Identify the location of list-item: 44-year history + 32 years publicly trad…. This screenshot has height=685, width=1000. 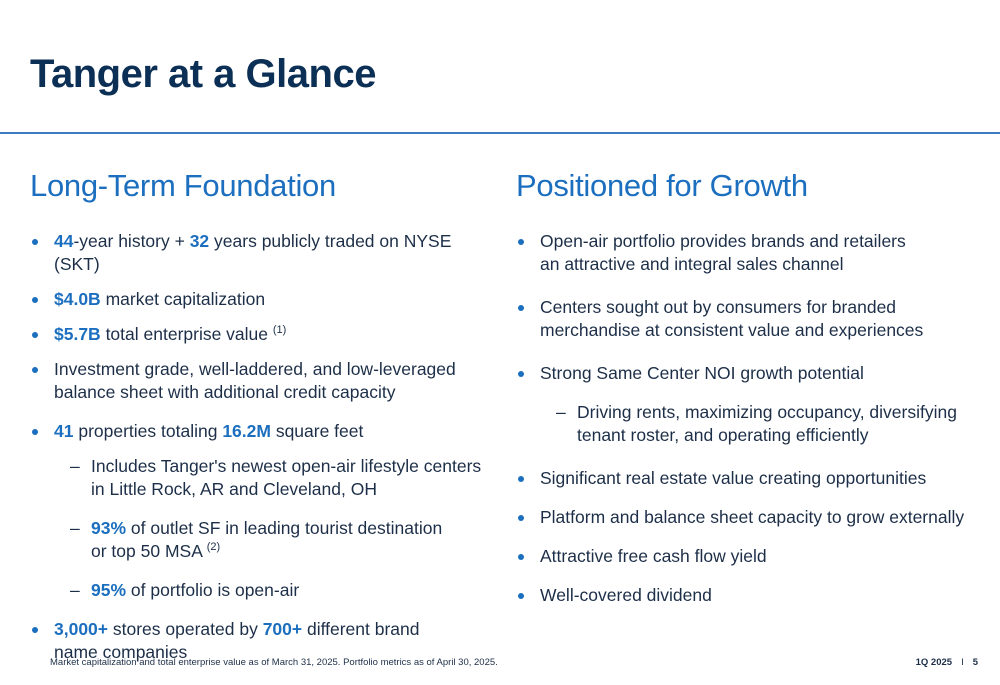
(265, 253).